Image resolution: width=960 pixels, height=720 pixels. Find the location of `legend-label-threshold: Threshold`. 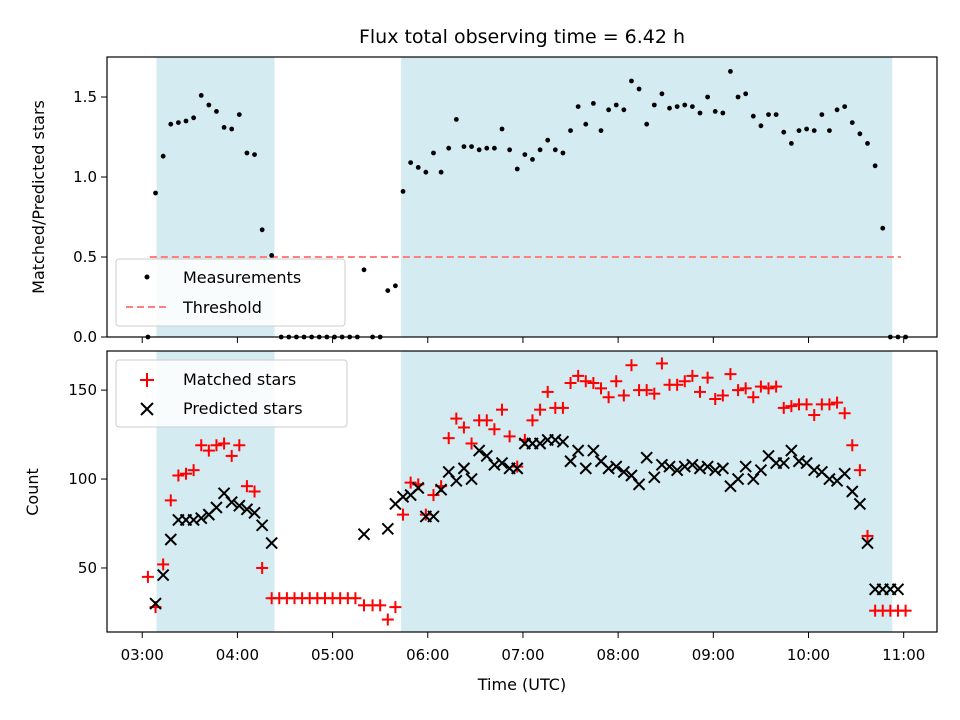

legend-label-threshold: Threshold is located at coordinates (222, 307).